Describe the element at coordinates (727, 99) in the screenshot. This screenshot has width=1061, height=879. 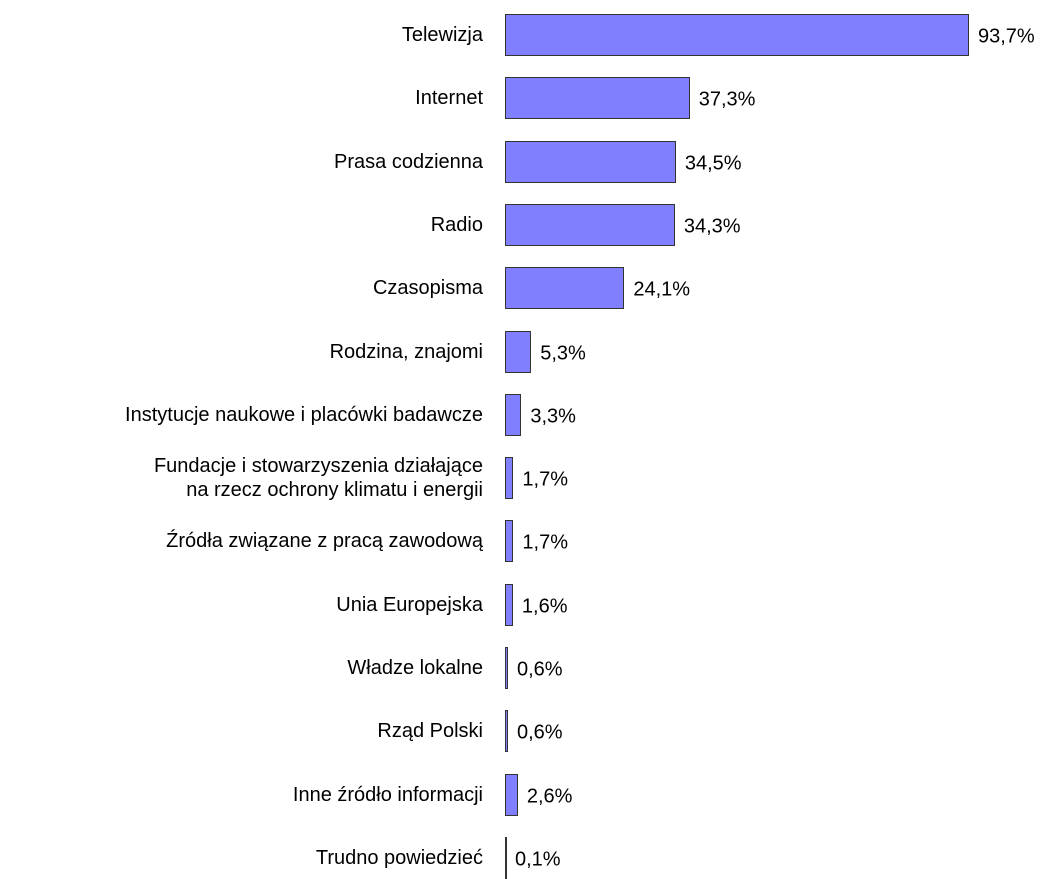
I see `value-label: 37,3%` at that location.